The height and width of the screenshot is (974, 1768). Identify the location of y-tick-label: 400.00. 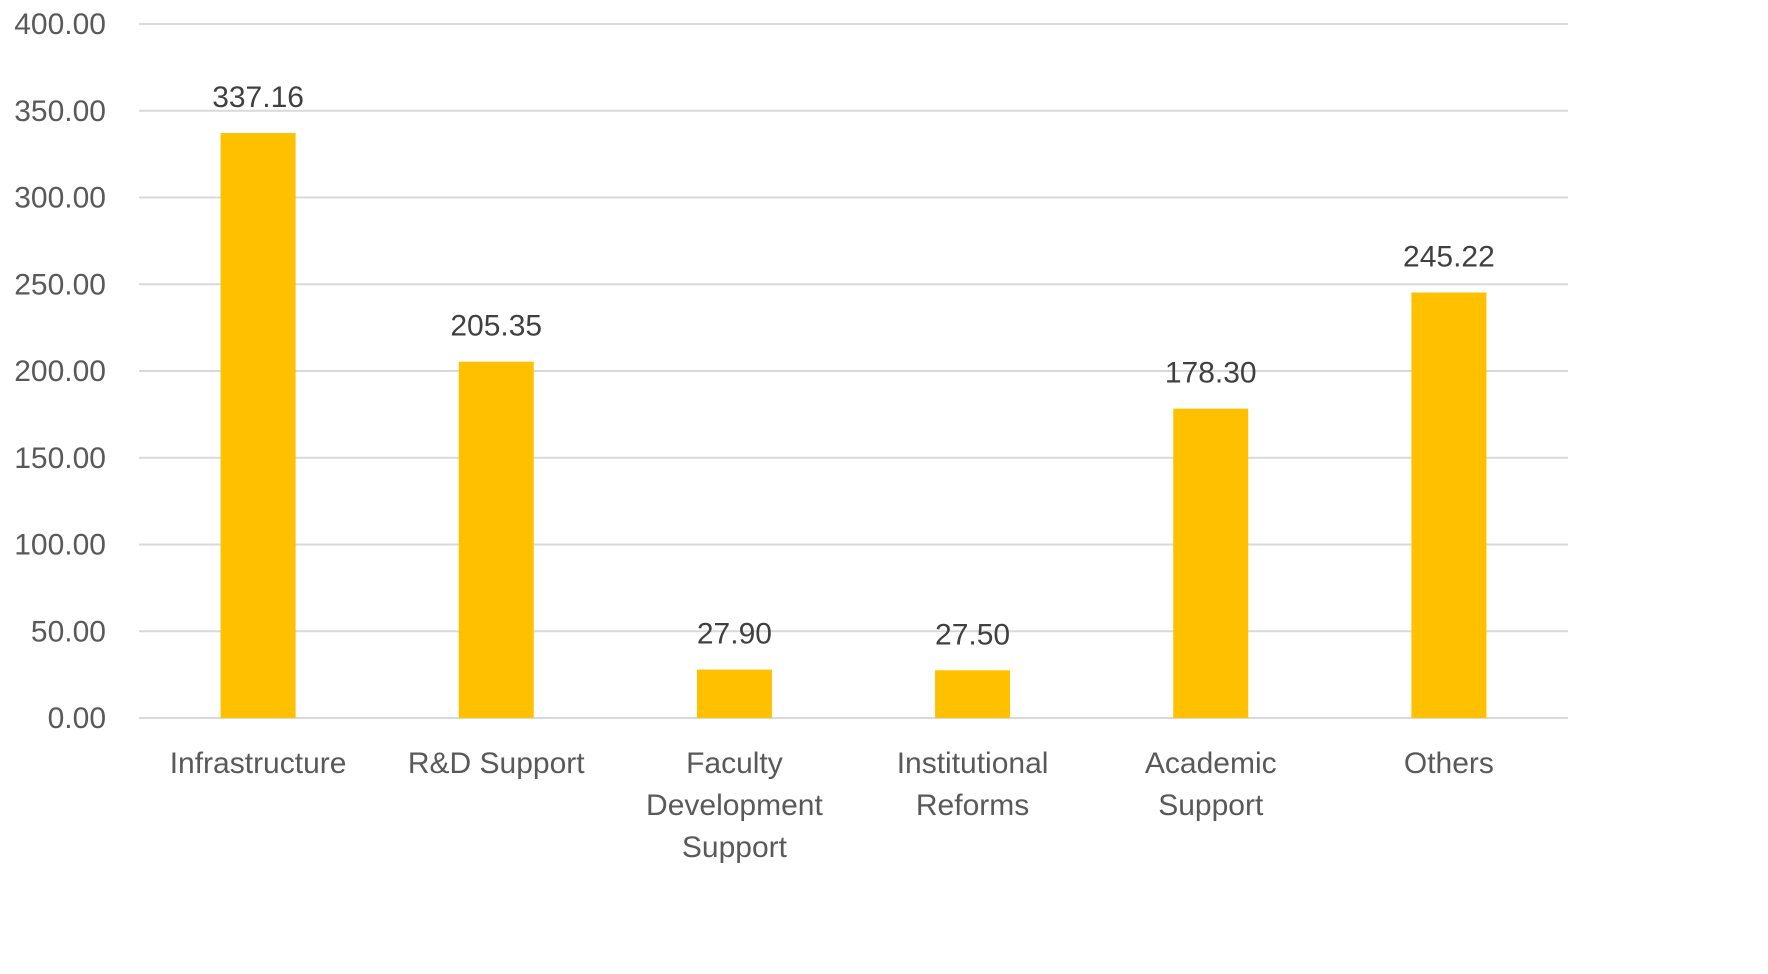
(60, 24).